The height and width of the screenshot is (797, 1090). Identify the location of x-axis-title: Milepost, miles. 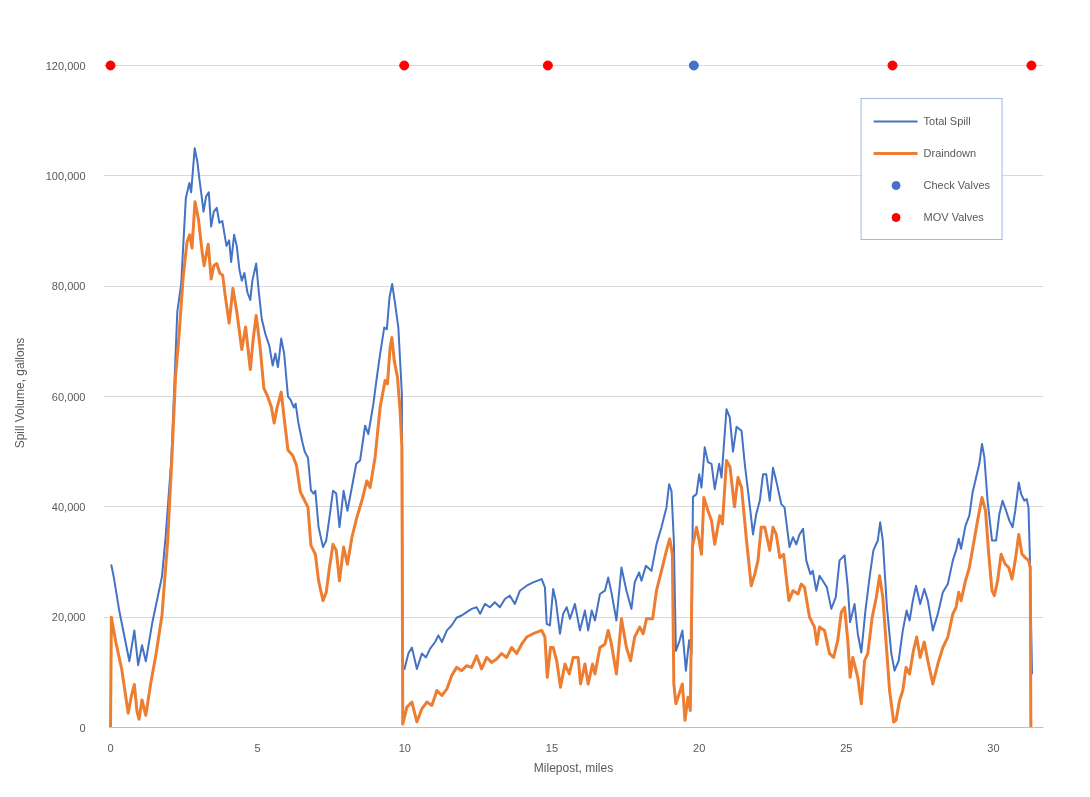
(573, 767).